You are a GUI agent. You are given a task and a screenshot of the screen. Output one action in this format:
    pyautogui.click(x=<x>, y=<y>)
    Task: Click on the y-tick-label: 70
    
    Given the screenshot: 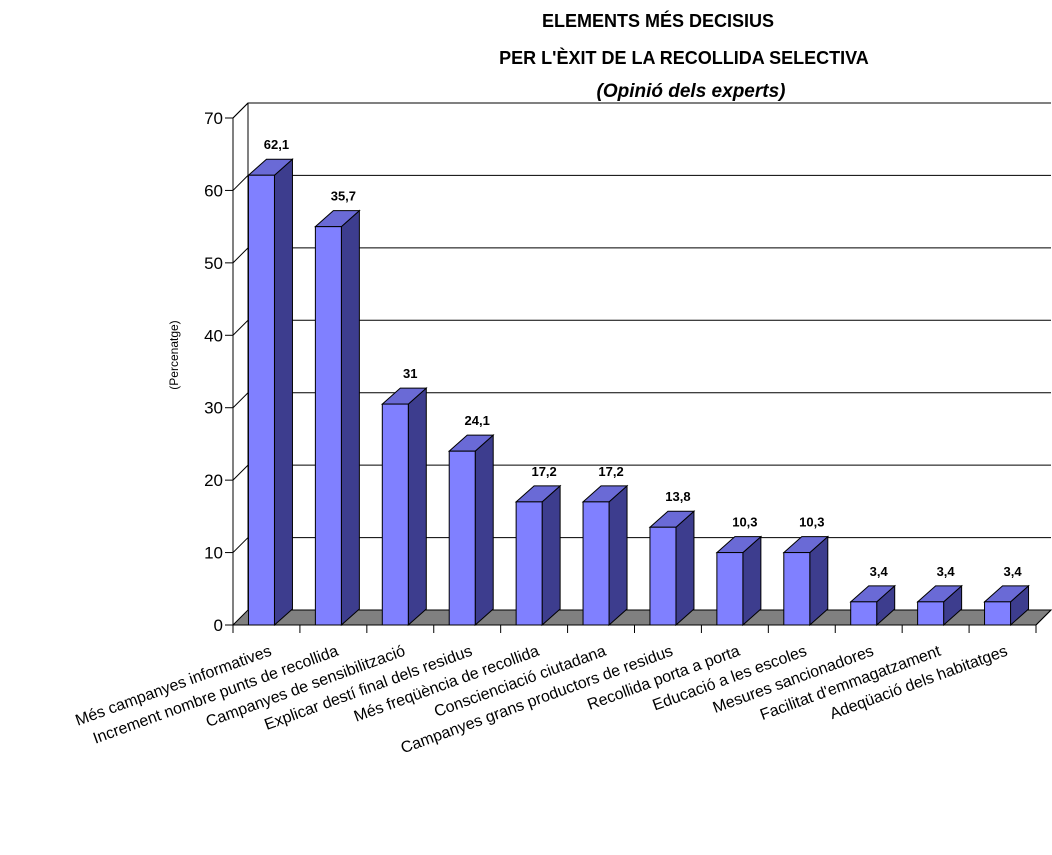 What is the action you would take?
    pyautogui.click(x=213, y=118)
    